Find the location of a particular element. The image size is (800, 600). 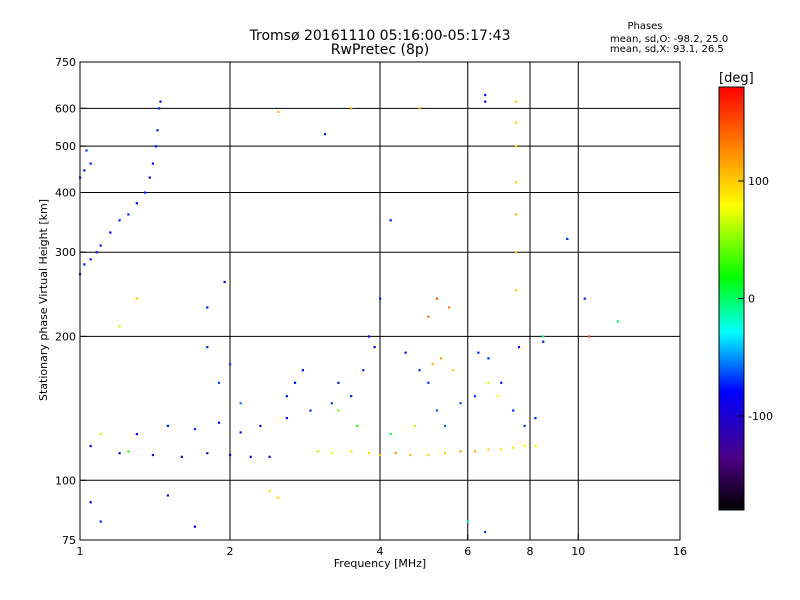

colorbar-ticks: 100 0 -100 is located at coordinates (755, 299).